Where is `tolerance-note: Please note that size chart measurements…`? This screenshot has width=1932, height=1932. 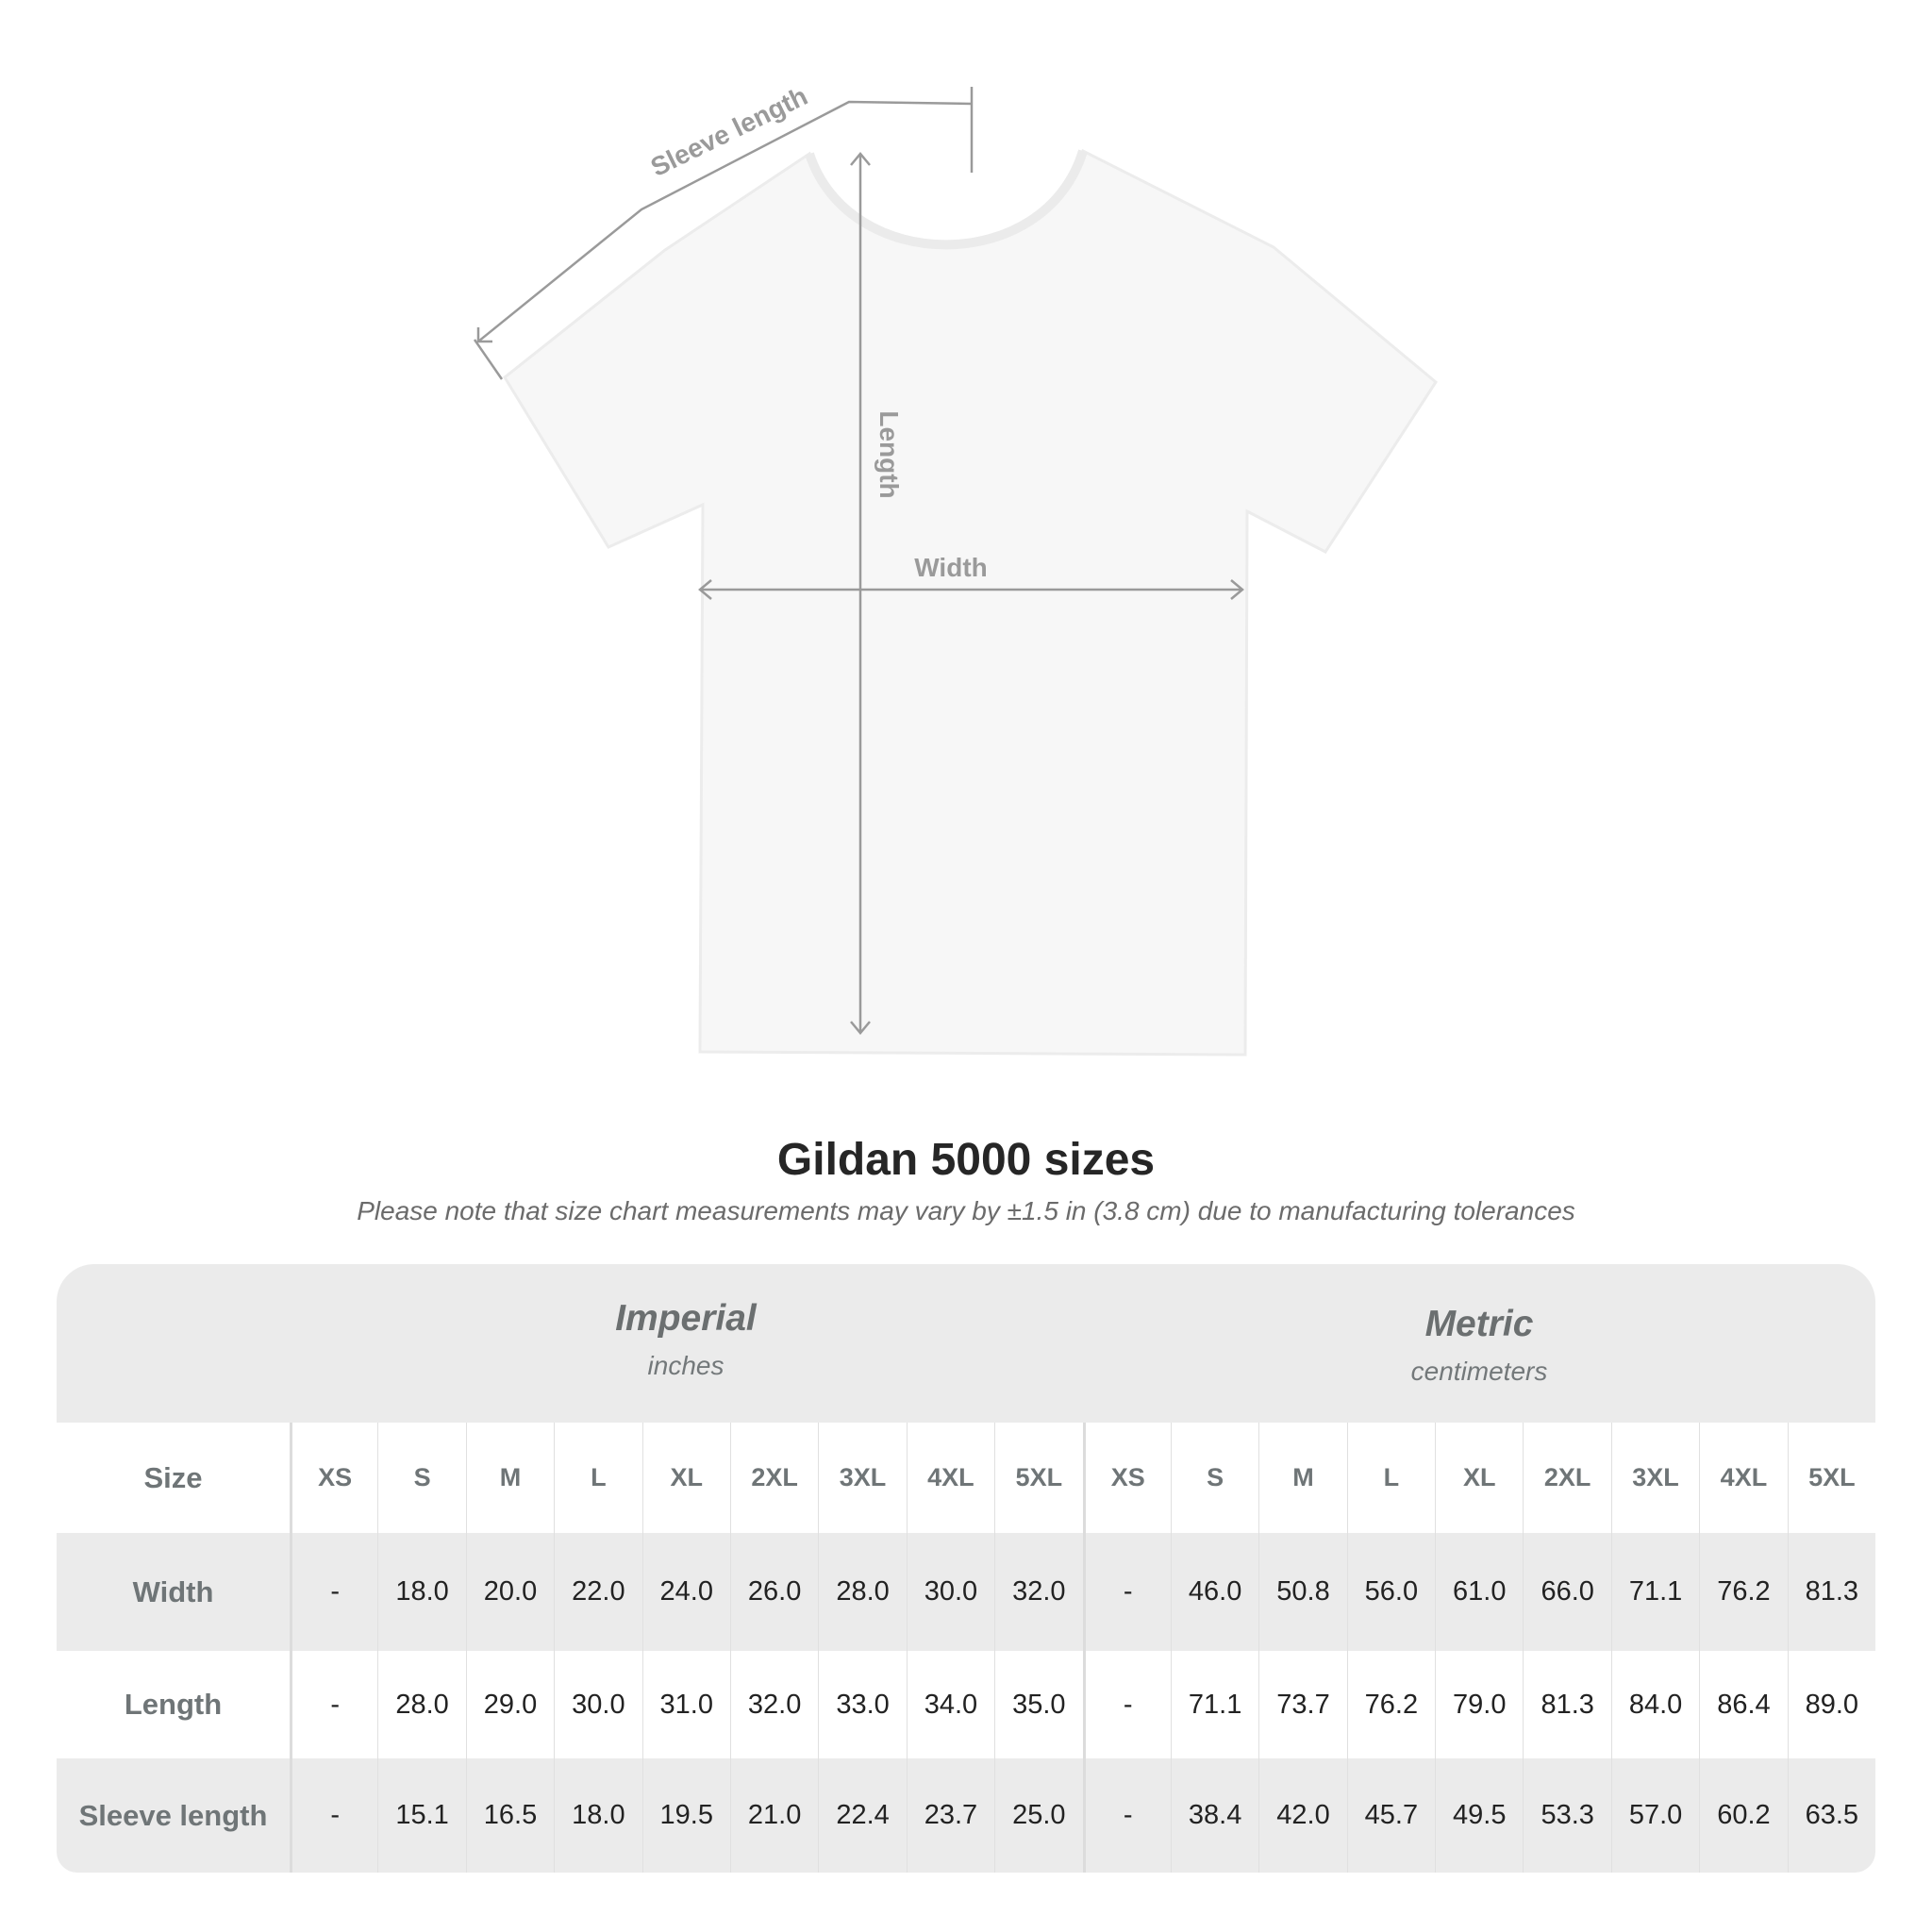 tolerance-note: Please note that size chart measurements… is located at coordinates (966, 1211).